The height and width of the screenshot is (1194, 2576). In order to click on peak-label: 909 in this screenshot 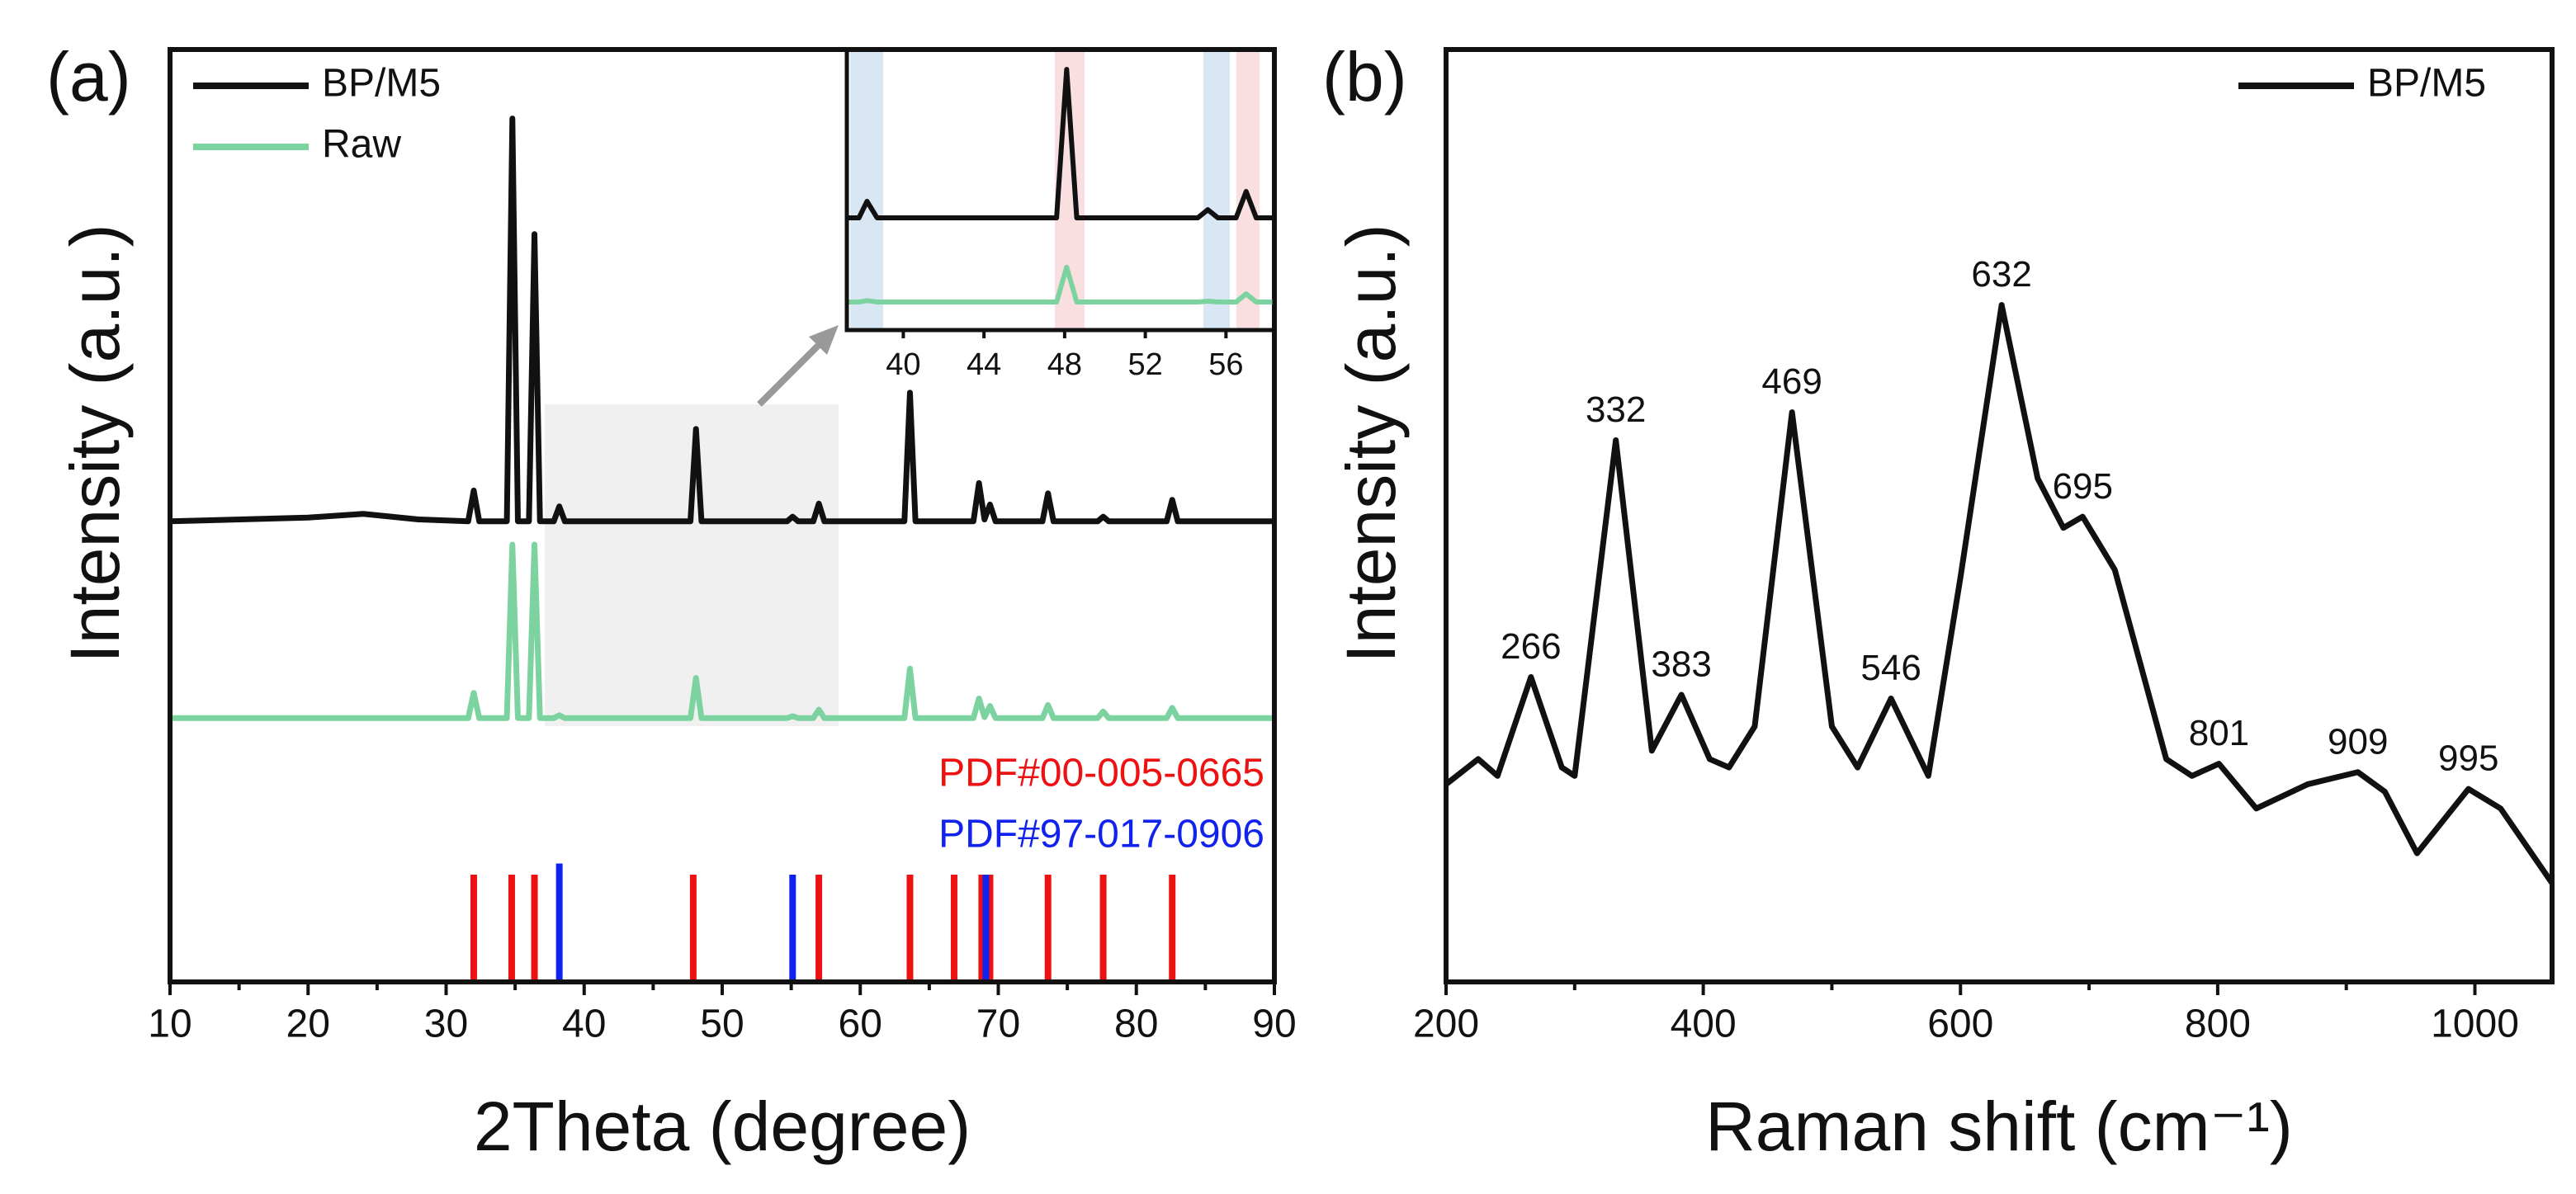, I will do `click(2358, 741)`.